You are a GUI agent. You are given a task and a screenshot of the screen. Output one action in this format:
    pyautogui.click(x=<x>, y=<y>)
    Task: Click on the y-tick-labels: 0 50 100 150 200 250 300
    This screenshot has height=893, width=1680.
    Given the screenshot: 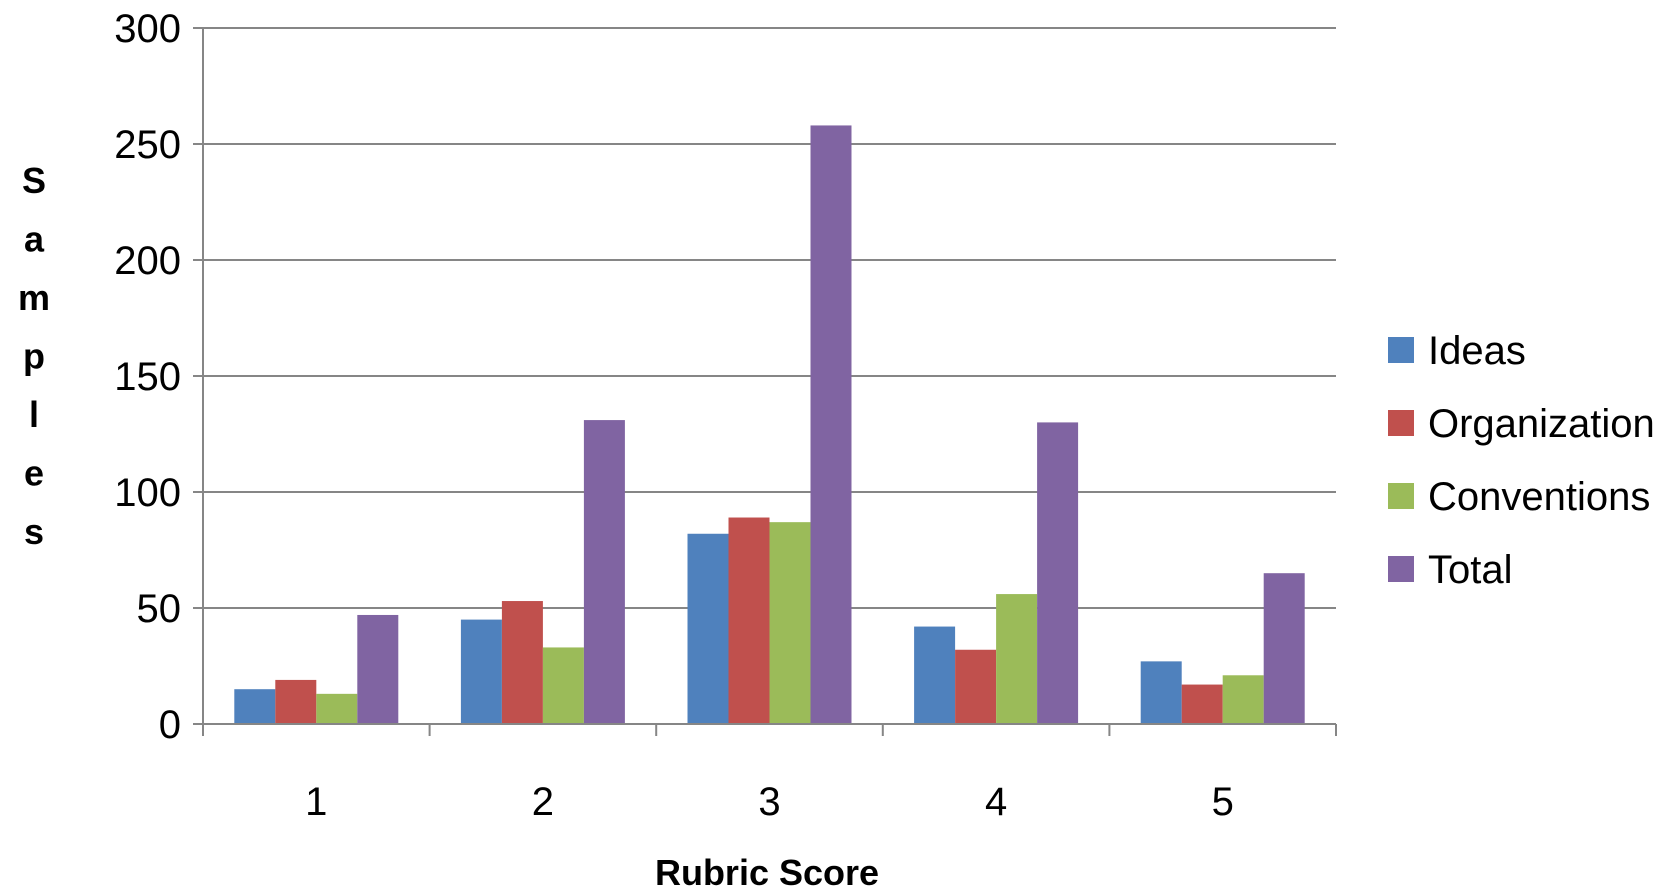 What is the action you would take?
    pyautogui.click(x=147, y=377)
    